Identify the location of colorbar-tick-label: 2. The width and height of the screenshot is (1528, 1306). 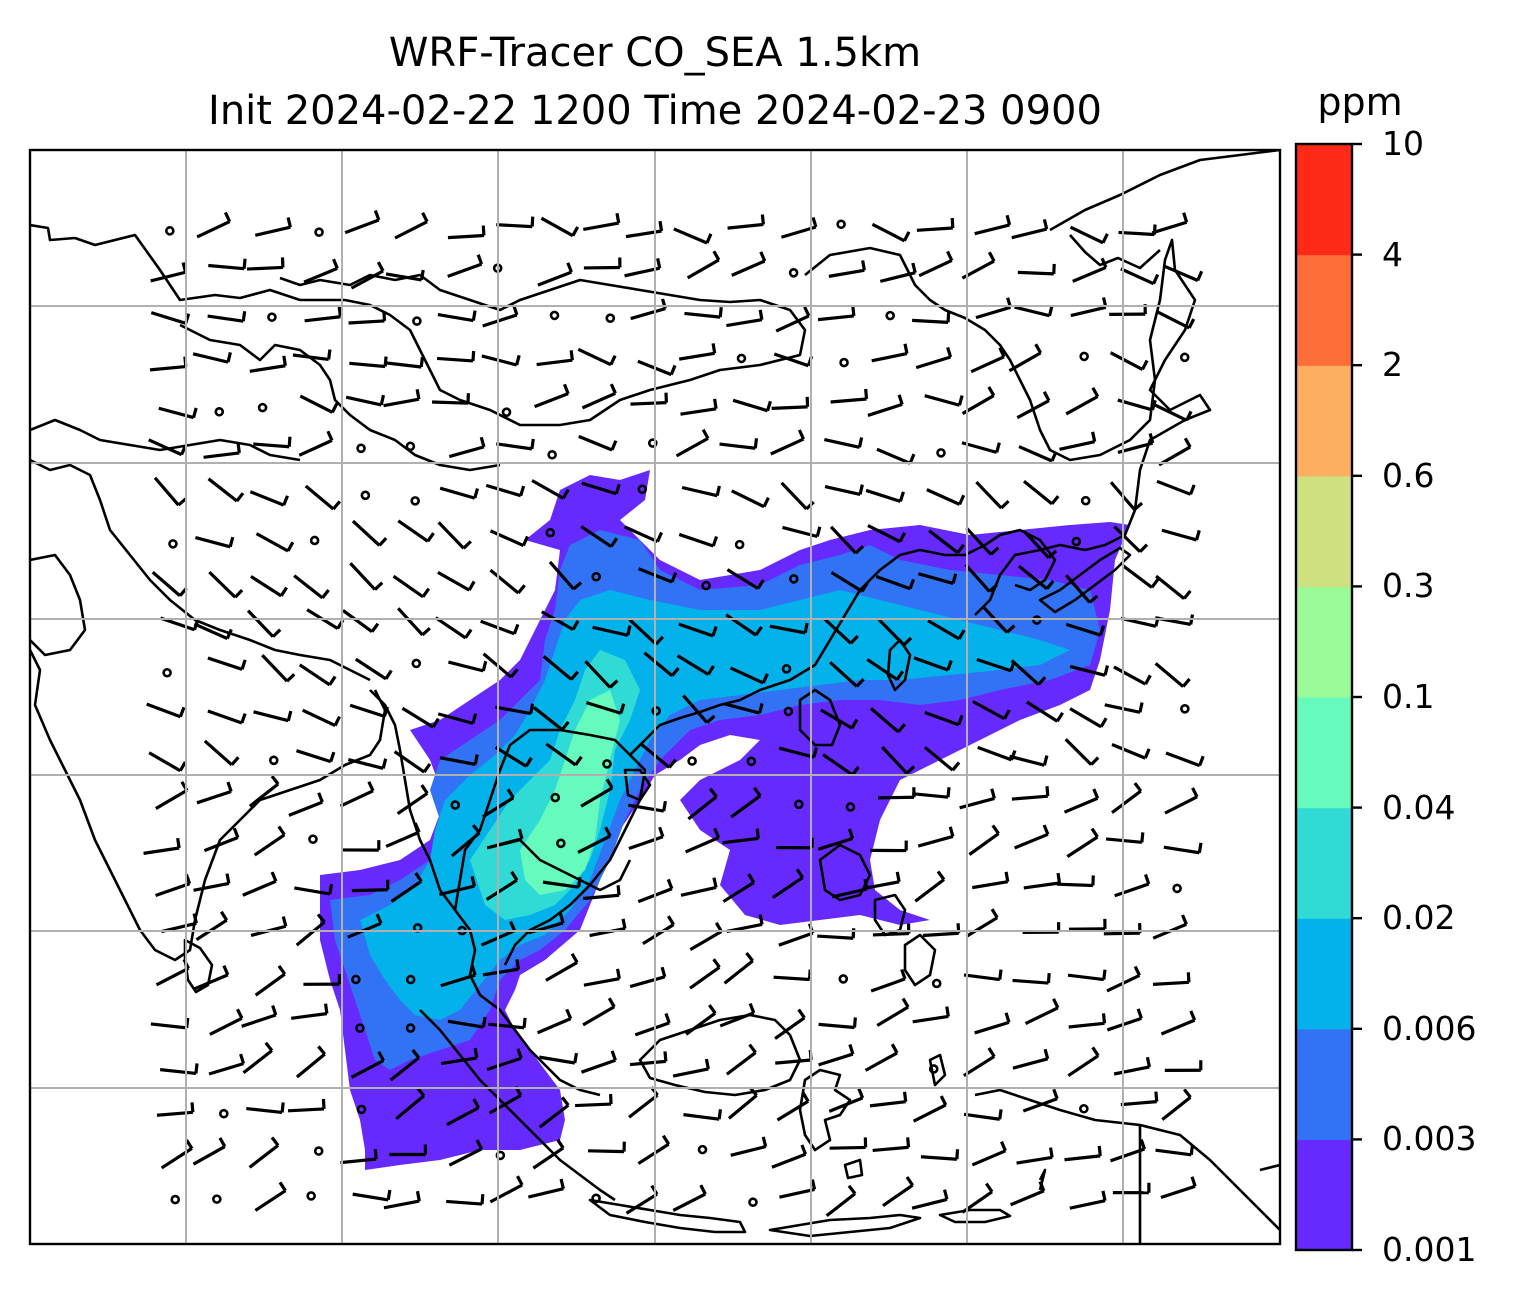
(1392, 365).